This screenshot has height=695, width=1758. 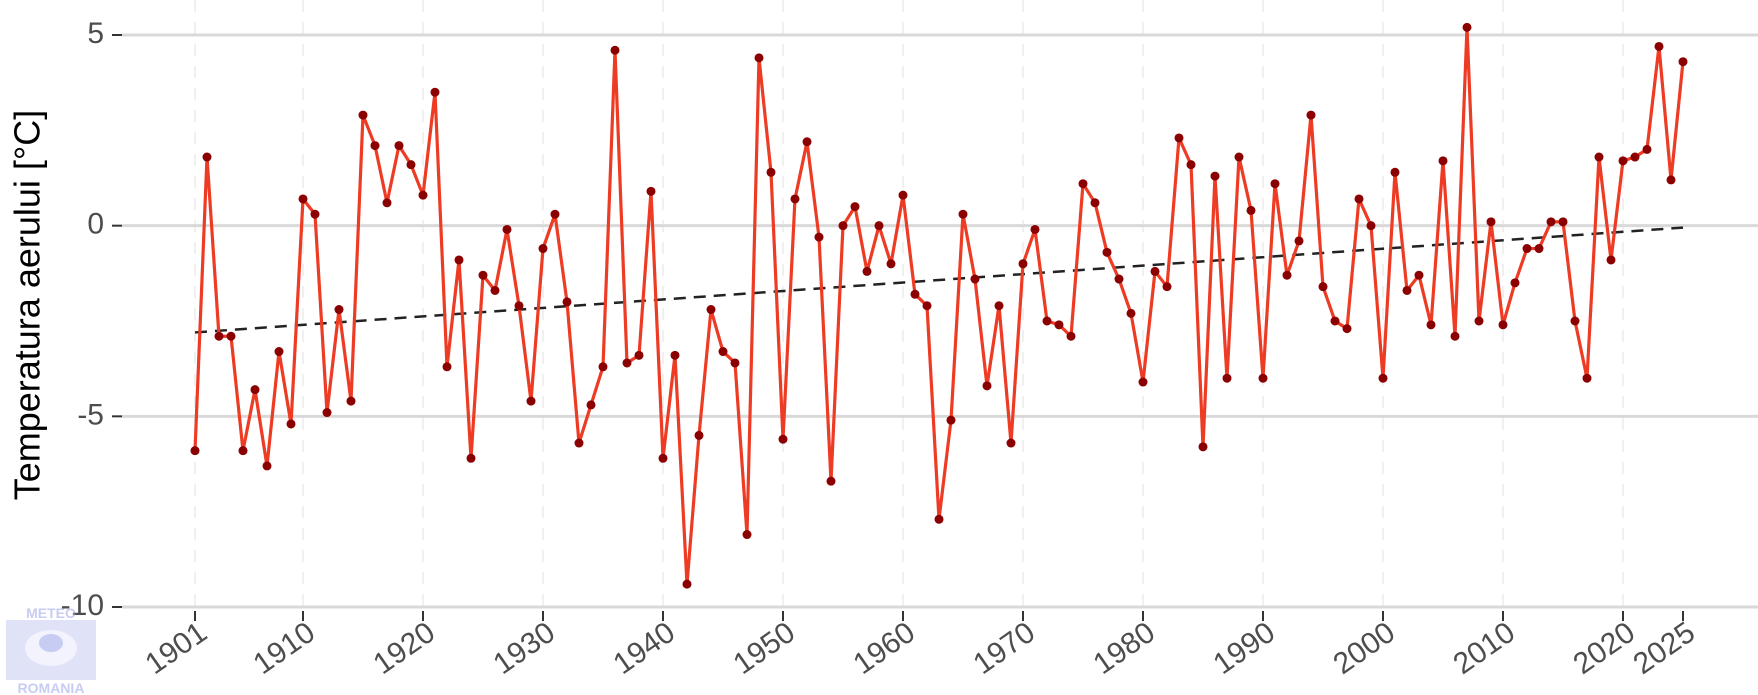 I want to click on x-tick-label: 1930, so click(x=524, y=648).